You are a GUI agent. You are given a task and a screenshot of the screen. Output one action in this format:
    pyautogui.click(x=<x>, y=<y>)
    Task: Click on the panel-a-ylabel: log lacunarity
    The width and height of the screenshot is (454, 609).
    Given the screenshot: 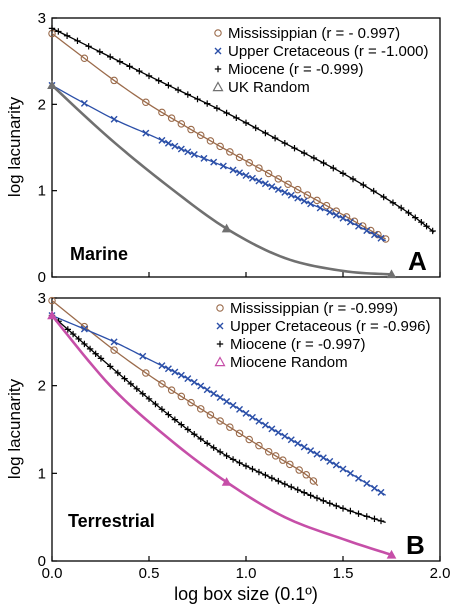 What is the action you would take?
    pyautogui.click(x=14, y=146)
    